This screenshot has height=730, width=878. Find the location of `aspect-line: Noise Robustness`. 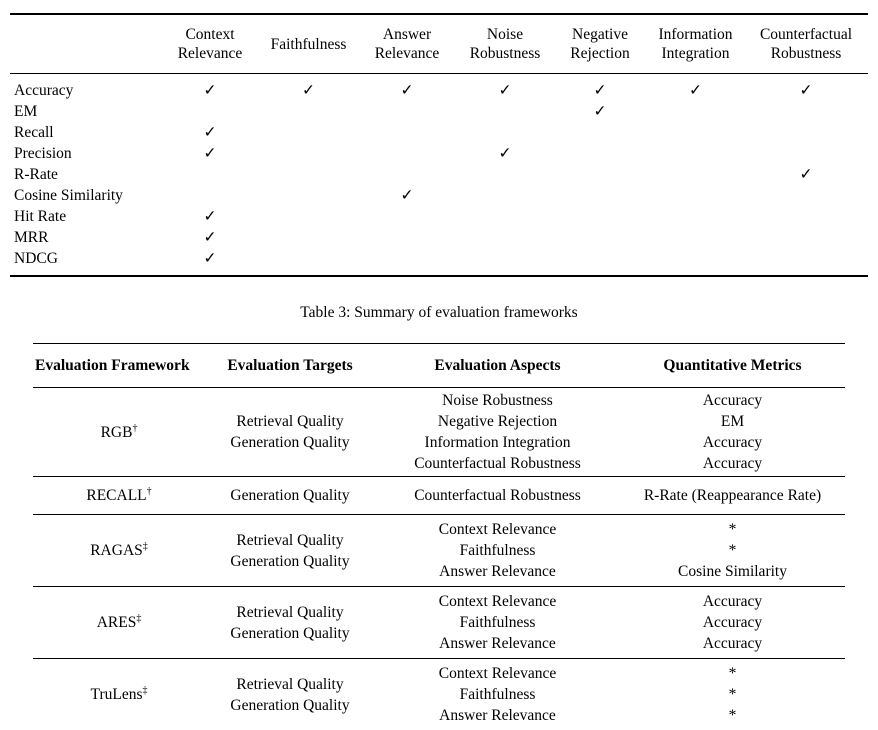

aspect-line: Noise Robustness is located at coordinates (497, 400).